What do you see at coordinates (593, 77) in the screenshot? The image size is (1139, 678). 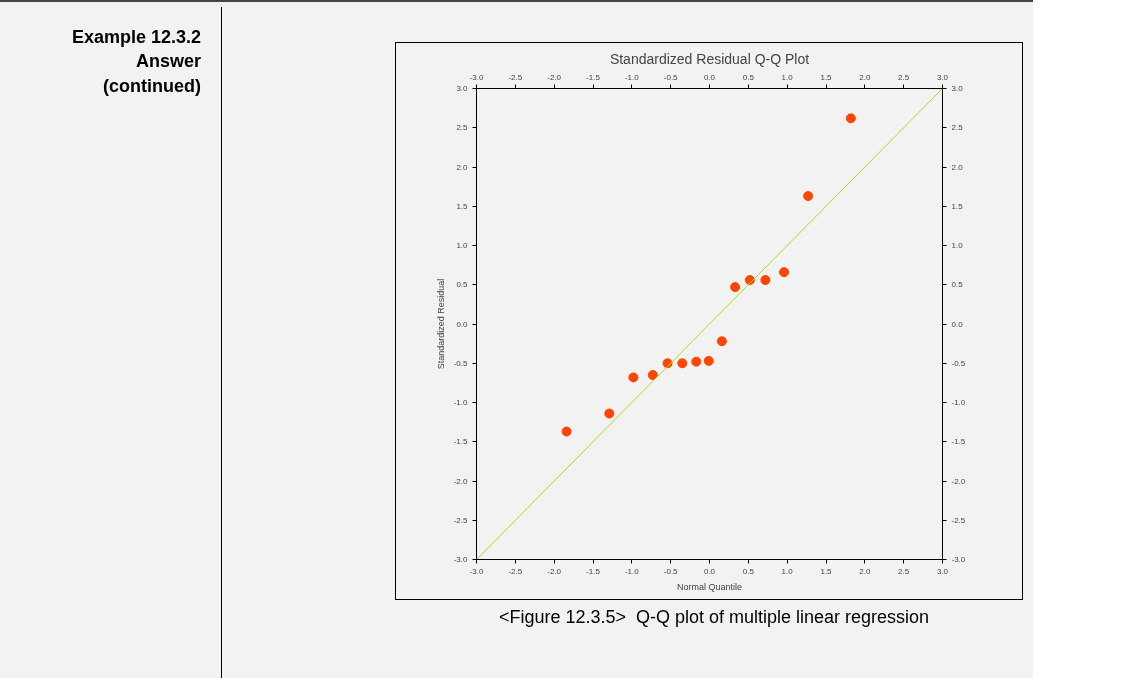 I see `x2-tick-label: -1.5` at bounding box center [593, 77].